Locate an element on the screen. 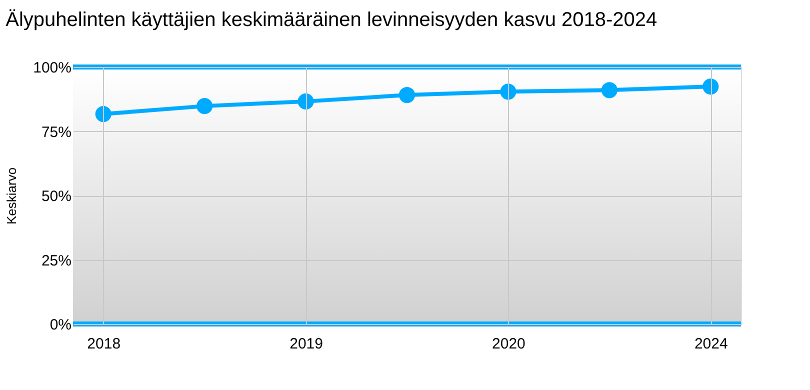 The width and height of the screenshot is (810, 390). y-tick-label: 25% is located at coordinates (56, 261).